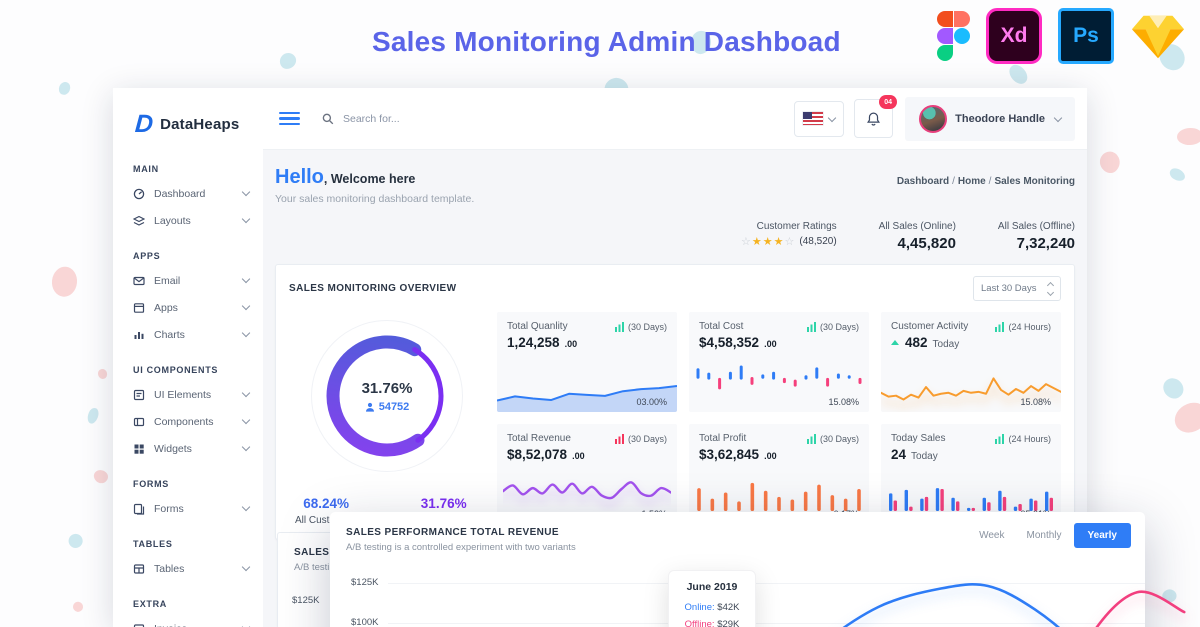 This screenshot has width=1200, height=627. Describe the element at coordinates (933, 118) in the screenshot. I see `avatar` at that location.